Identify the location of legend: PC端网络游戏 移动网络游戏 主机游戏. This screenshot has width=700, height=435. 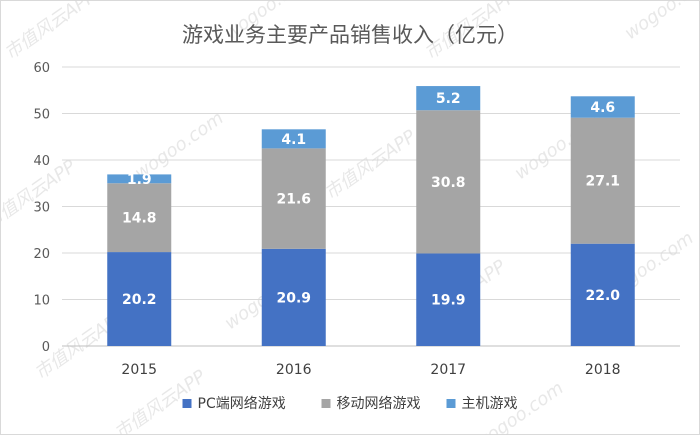
(350, 404).